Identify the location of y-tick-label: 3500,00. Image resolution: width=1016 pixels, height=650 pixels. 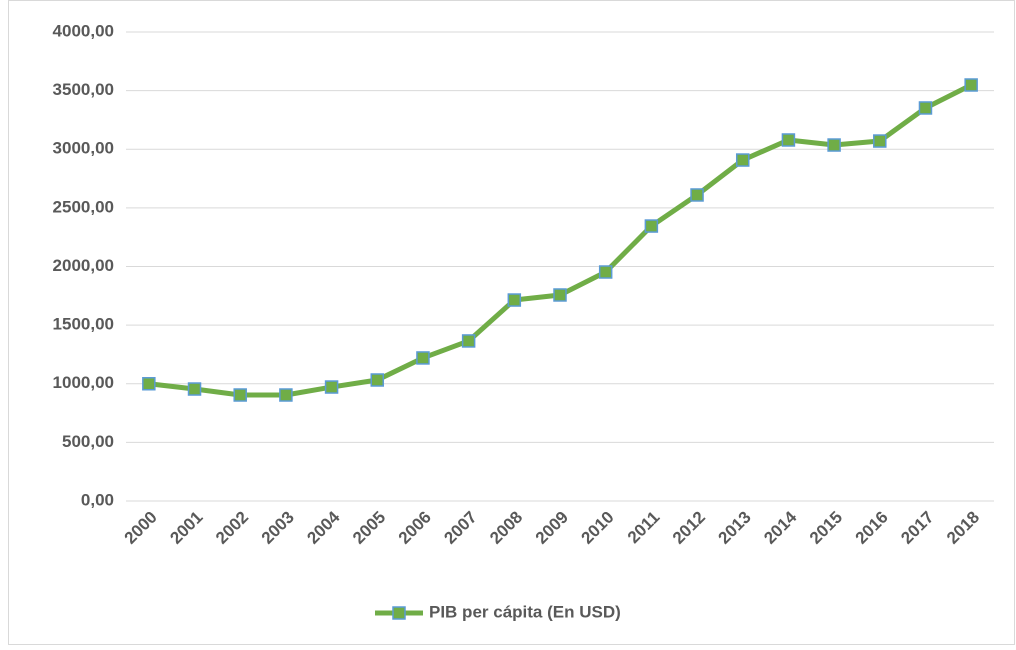
(83, 89).